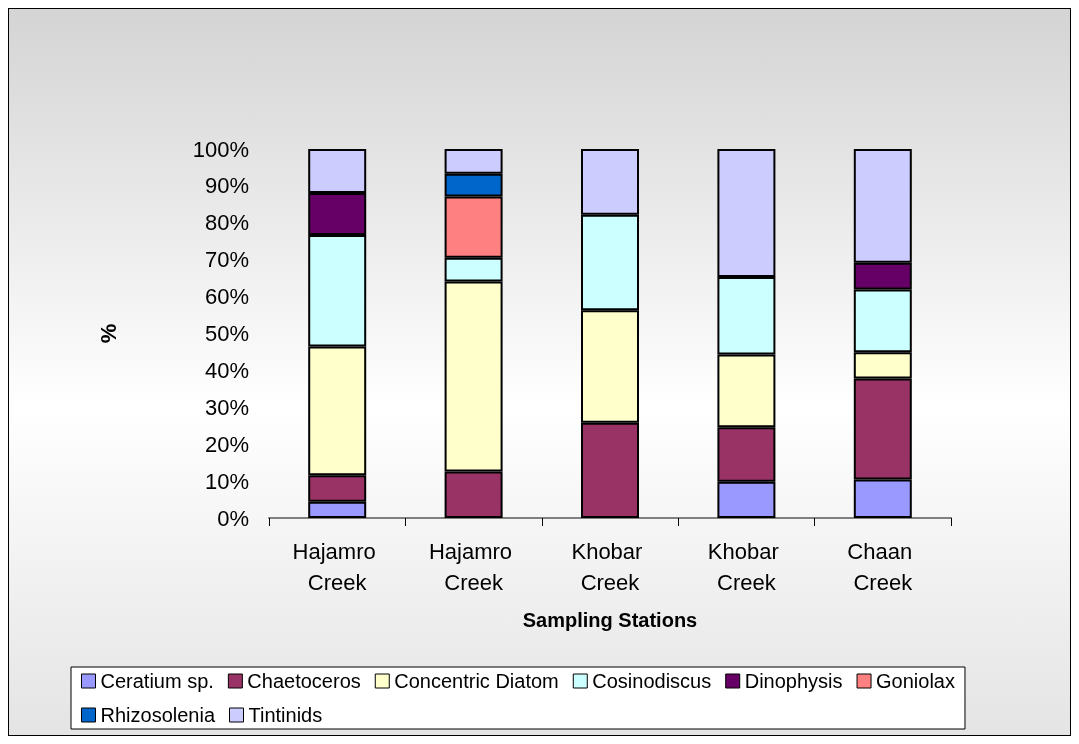 The height and width of the screenshot is (744, 1079). I want to click on y-tick-label: 40%, so click(226, 370).